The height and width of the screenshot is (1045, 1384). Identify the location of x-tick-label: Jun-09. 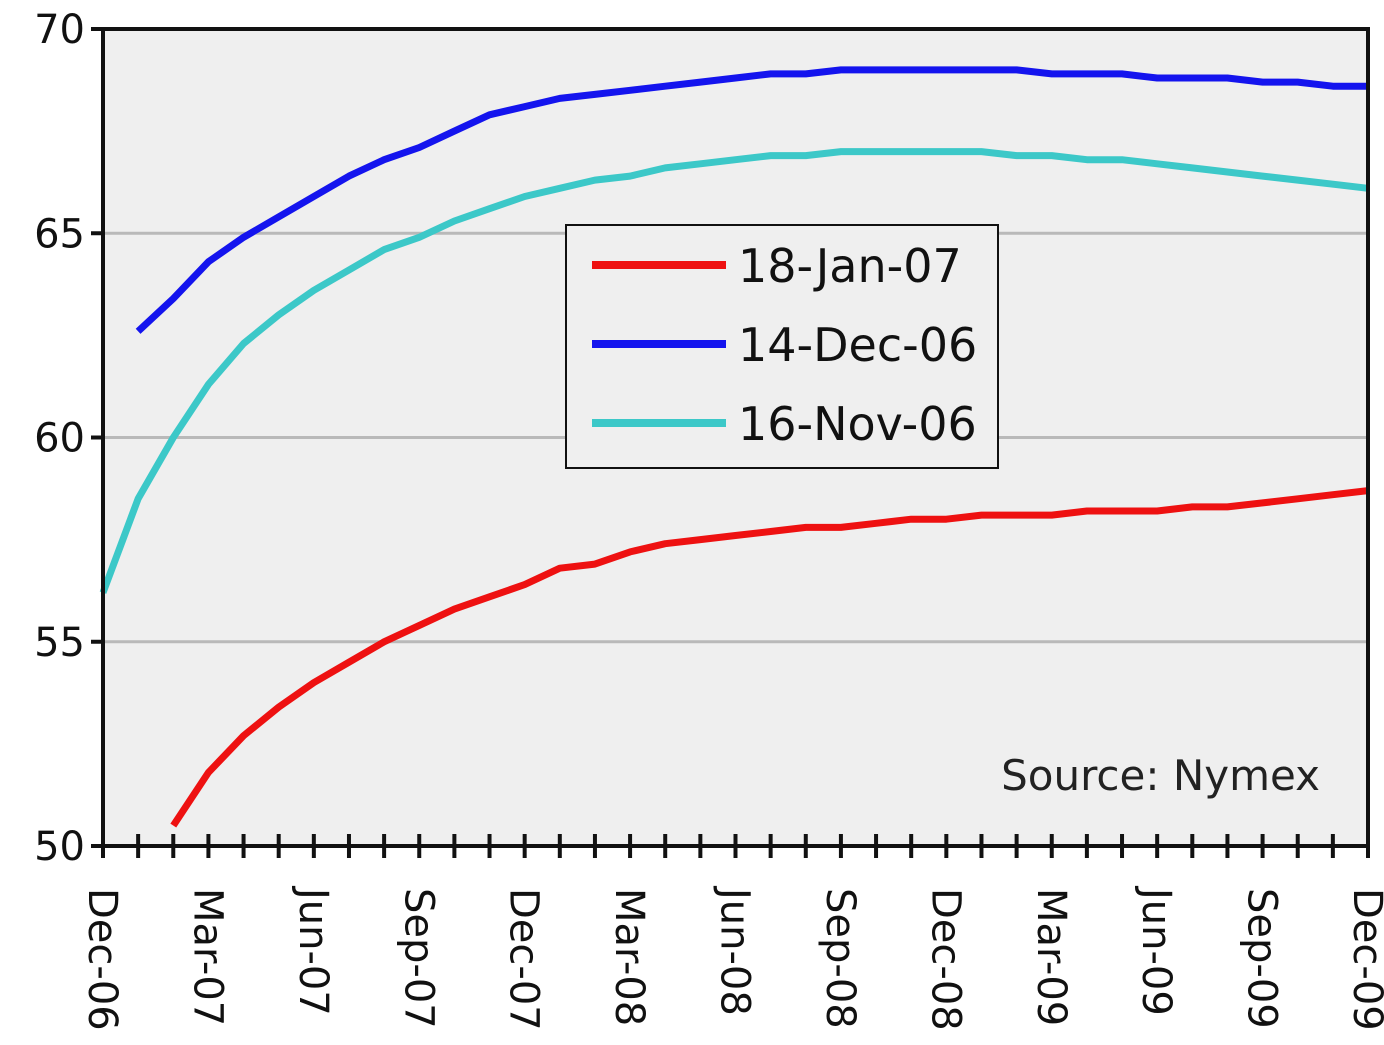
(1156, 950).